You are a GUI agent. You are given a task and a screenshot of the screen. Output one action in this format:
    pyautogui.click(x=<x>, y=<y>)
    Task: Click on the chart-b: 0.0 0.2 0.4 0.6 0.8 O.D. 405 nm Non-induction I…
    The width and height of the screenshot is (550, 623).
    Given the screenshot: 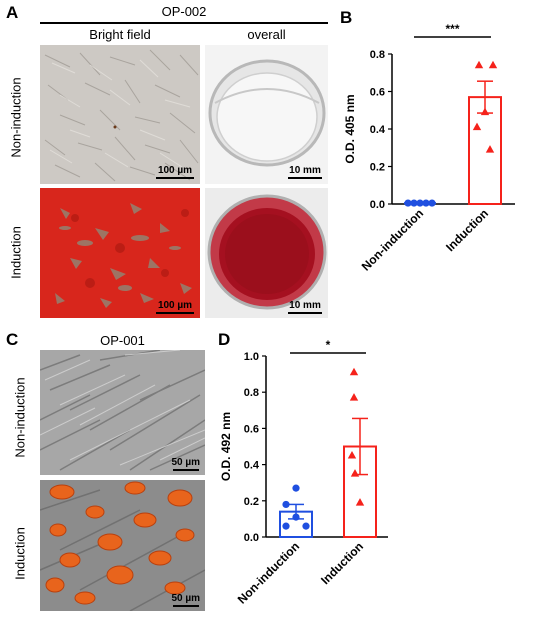 What is the action you would take?
    pyautogui.click(x=429, y=148)
    